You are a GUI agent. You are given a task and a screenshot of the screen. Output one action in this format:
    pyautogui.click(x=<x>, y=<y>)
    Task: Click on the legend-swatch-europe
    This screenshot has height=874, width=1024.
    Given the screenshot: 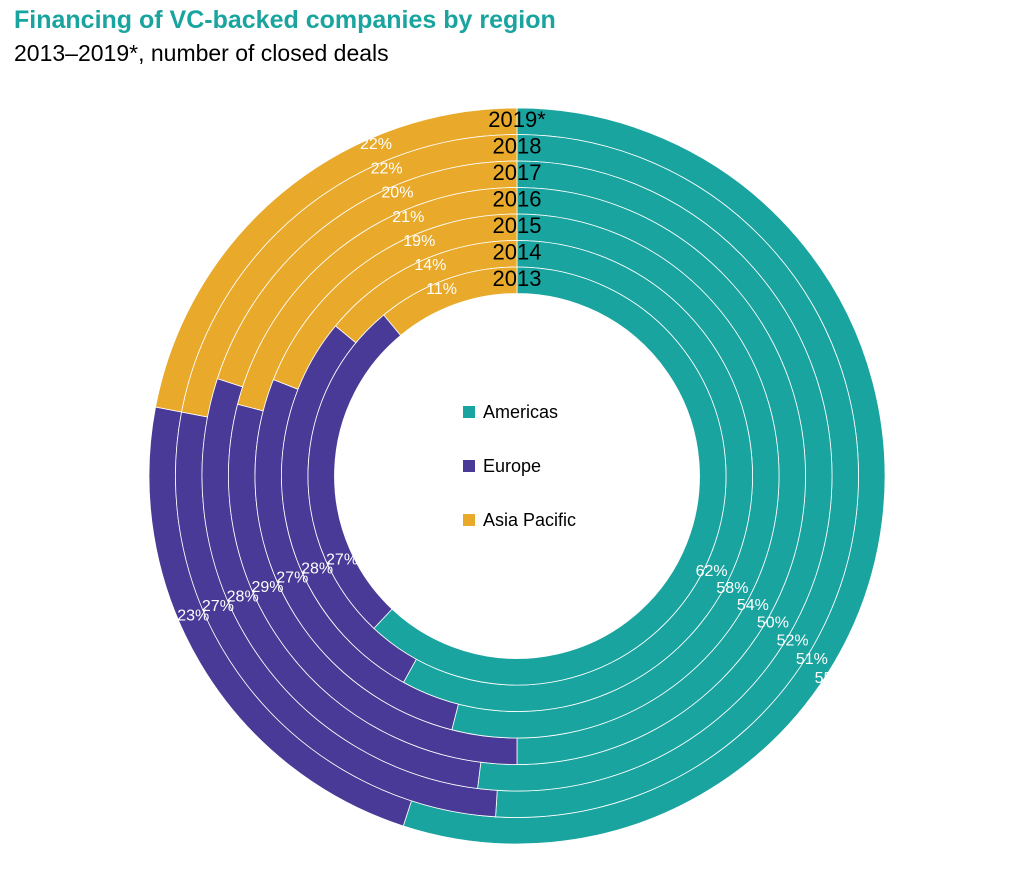 What is the action you would take?
    pyautogui.click(x=469, y=466)
    